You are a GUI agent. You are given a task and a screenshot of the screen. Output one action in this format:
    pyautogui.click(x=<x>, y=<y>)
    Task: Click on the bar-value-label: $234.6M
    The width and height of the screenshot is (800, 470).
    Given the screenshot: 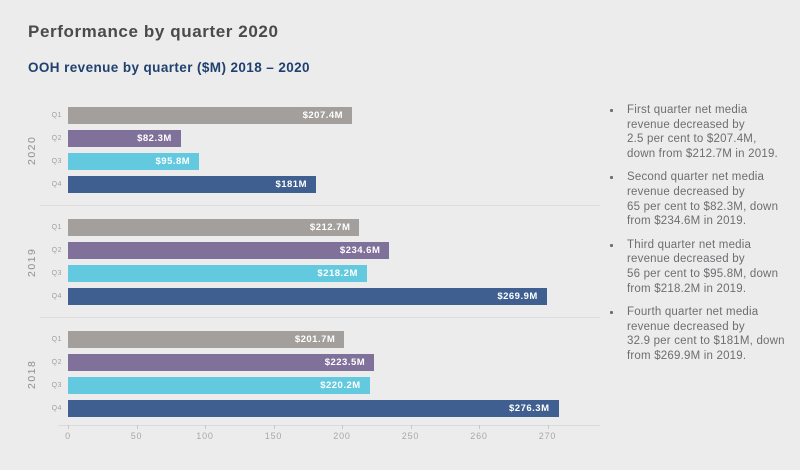 What is the action you would take?
    pyautogui.click(x=360, y=250)
    